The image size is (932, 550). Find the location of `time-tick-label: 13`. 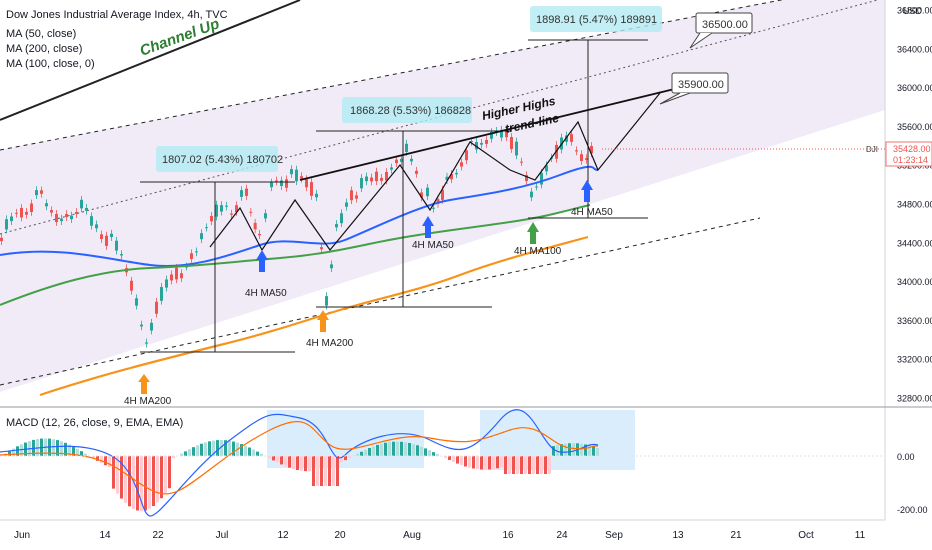

time-tick-label: 13 is located at coordinates (678, 535).